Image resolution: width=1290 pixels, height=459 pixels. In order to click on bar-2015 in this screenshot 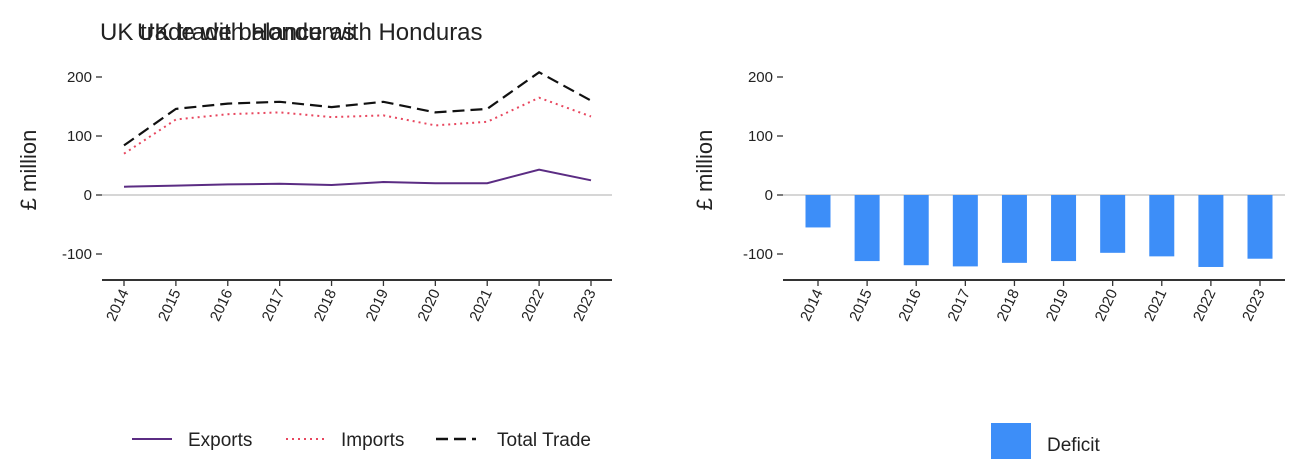, I will do `click(867, 228)`.